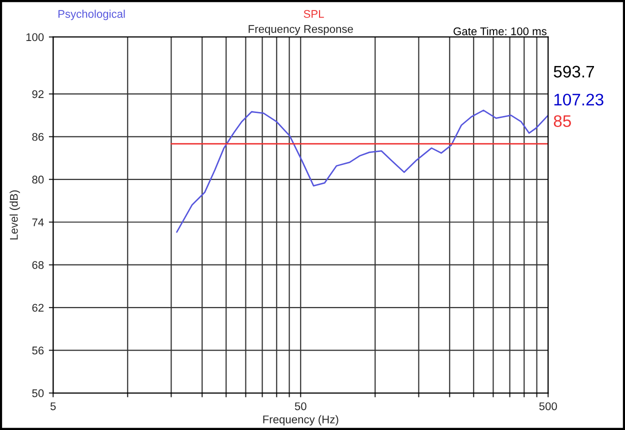 The image size is (625, 430). What do you see at coordinates (38, 94) in the screenshot?
I see `y-tick-label: 92` at bounding box center [38, 94].